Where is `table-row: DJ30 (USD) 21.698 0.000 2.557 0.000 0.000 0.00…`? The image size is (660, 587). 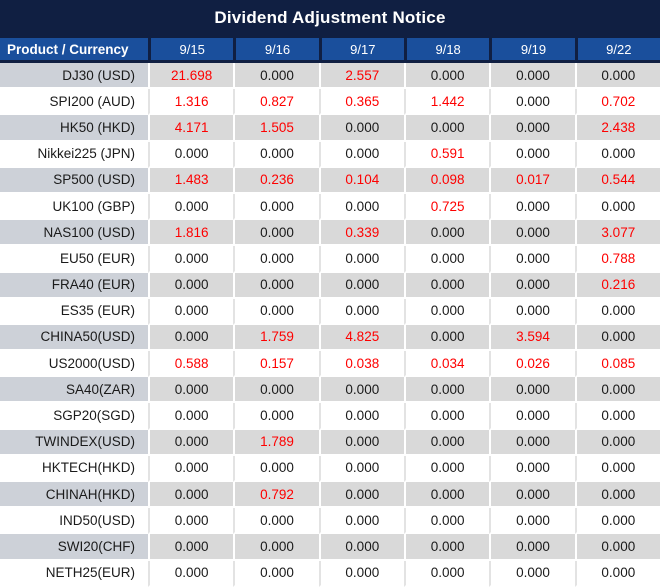 table-row: DJ30 (USD) 21.698 0.000 2.557 0.000 0.000 0.00… is located at coordinates (330, 76).